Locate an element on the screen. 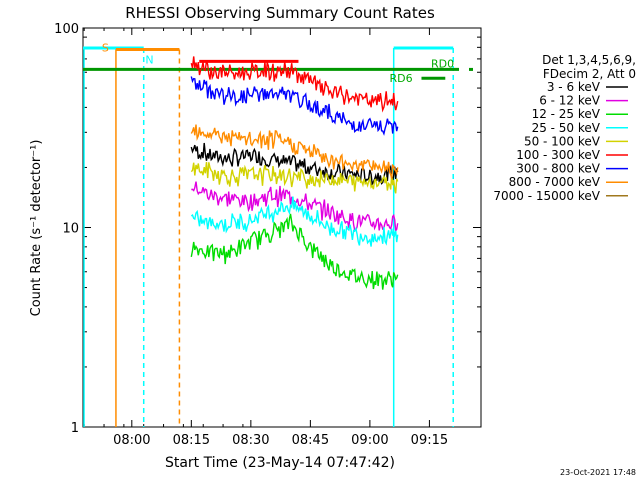  legend-item-label: 6 - 12 keV is located at coordinates (570, 101).